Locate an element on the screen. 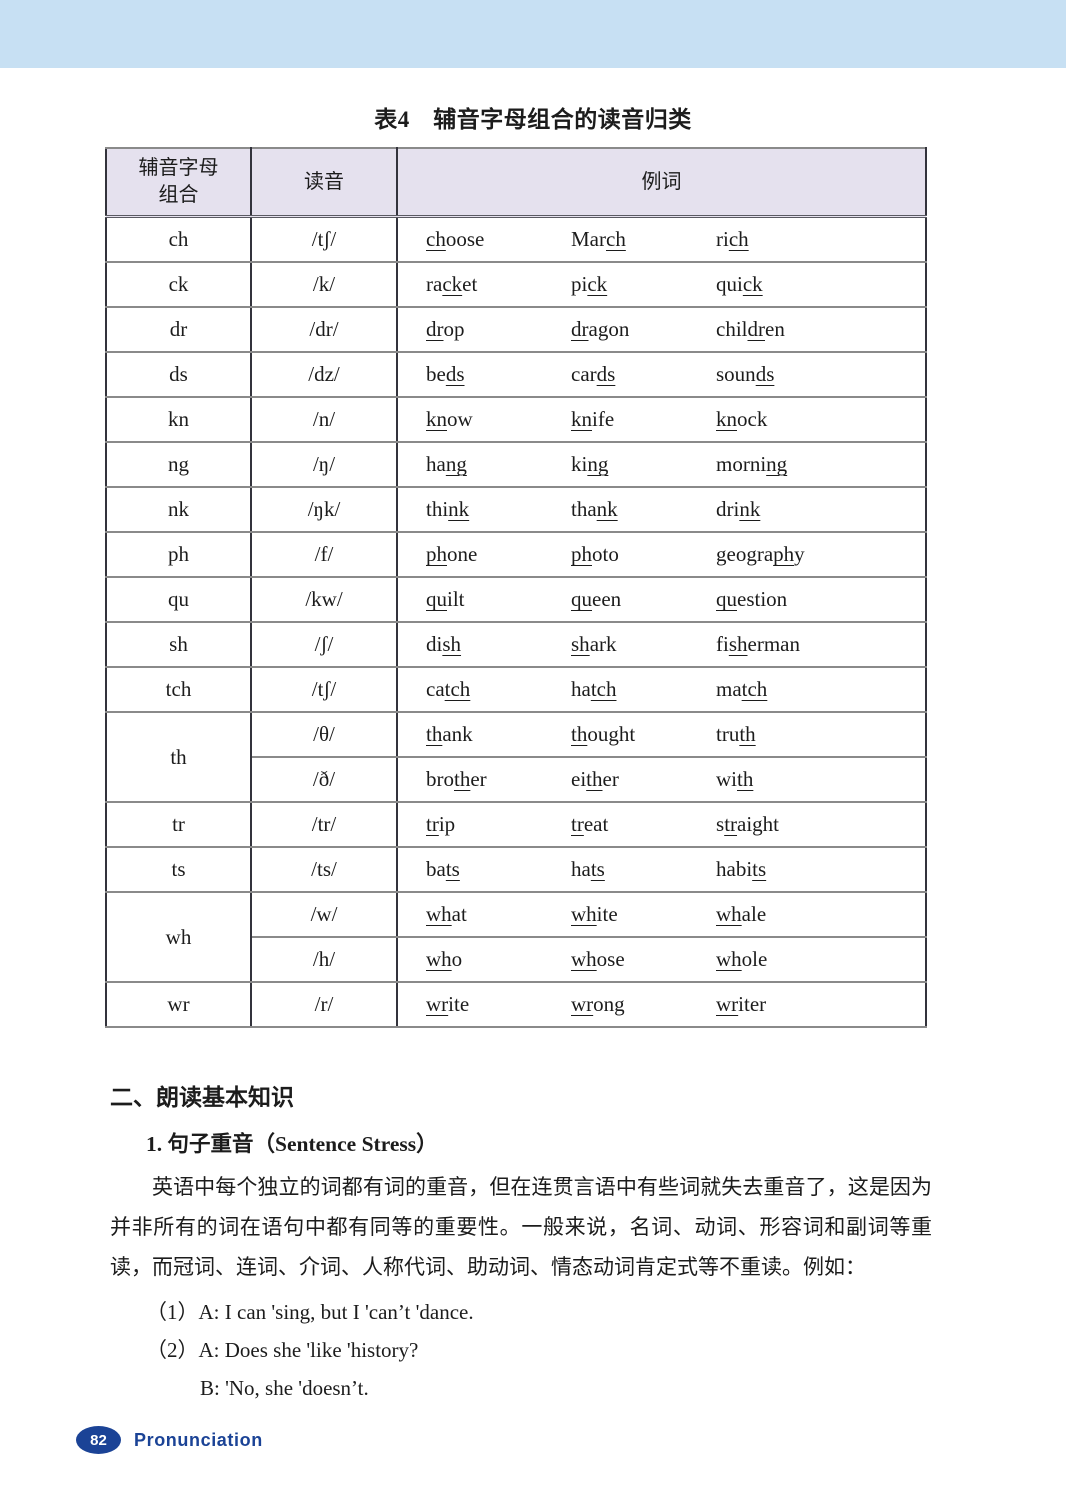 This screenshot has height=1508, width=1066. example-word: thought is located at coordinates (603, 734).